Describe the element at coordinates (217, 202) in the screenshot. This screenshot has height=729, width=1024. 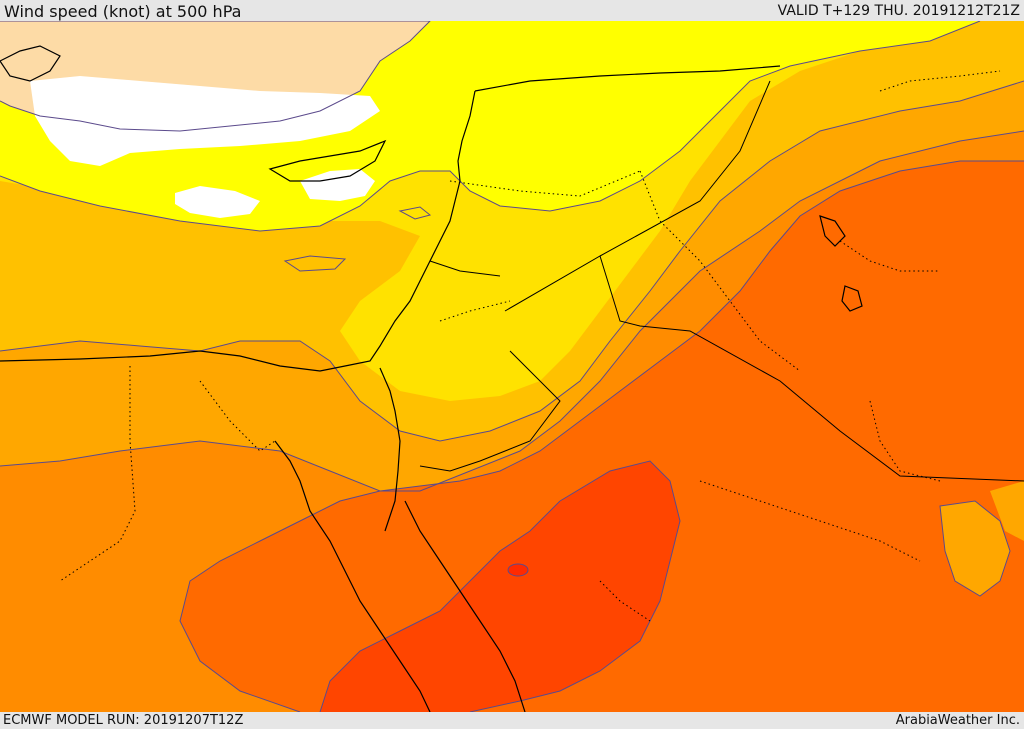
I see `band-white-south` at that location.